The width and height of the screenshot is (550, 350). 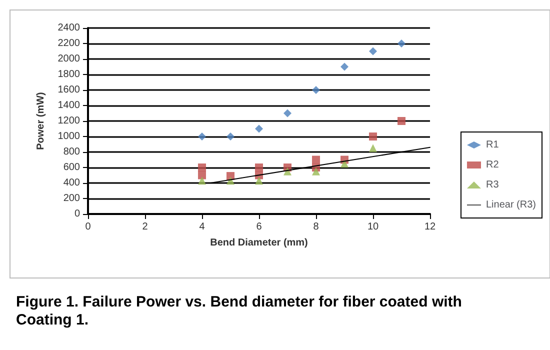 What do you see at coordinates (511, 205) in the screenshot?
I see `legend-label: Linear (R3)` at bounding box center [511, 205].